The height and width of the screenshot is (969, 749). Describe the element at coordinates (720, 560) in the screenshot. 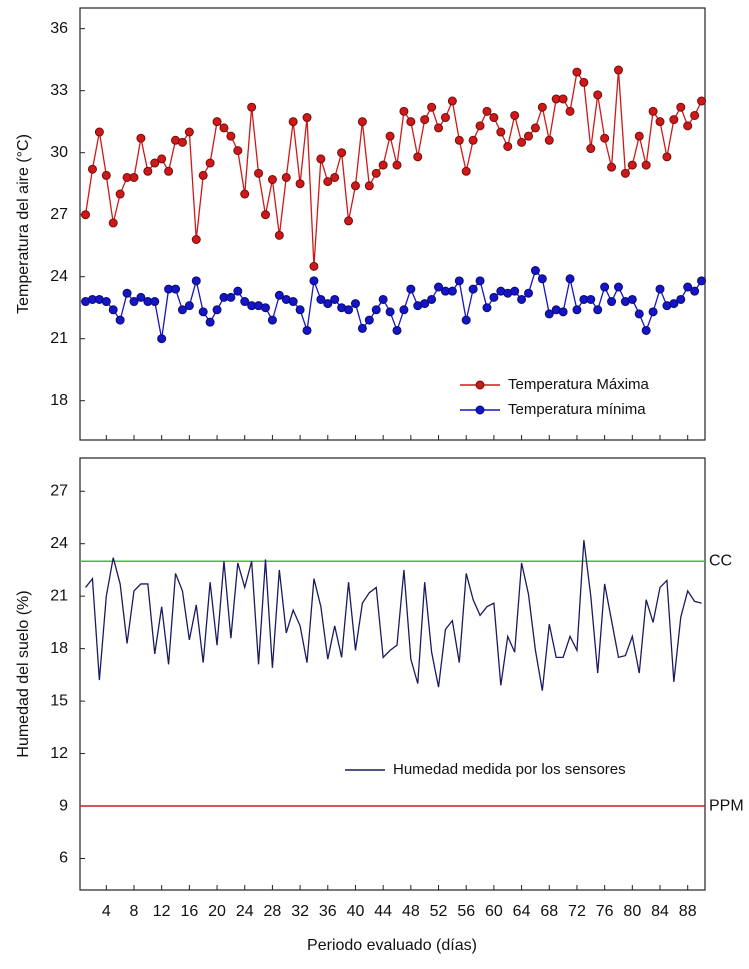

I see `reference-label: CC` at that location.